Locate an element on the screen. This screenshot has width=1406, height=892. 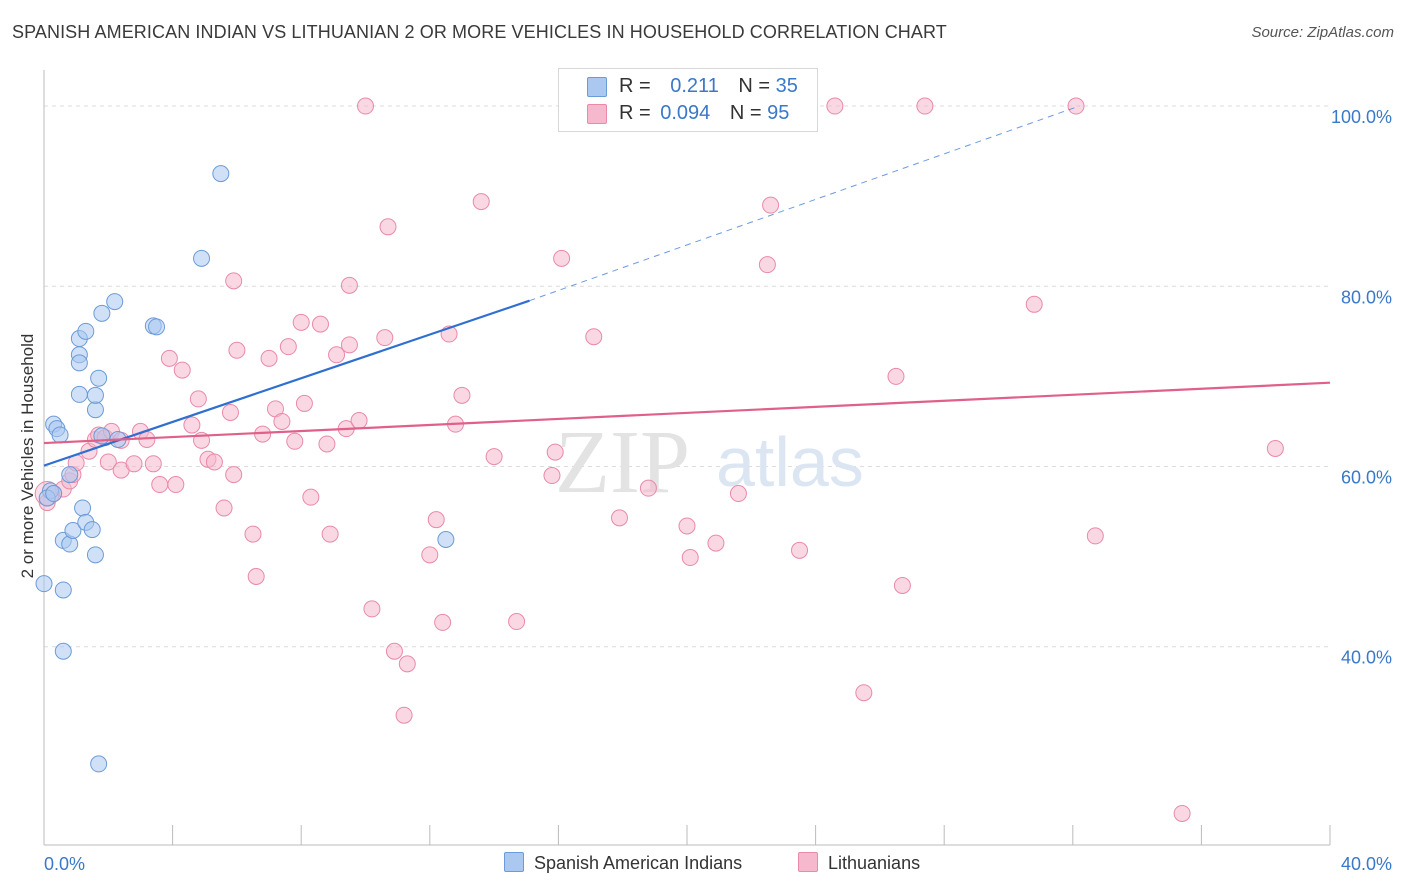
legend-item-spanish-american-indians: Spanish American Indians is located at coordinates (623, 863).